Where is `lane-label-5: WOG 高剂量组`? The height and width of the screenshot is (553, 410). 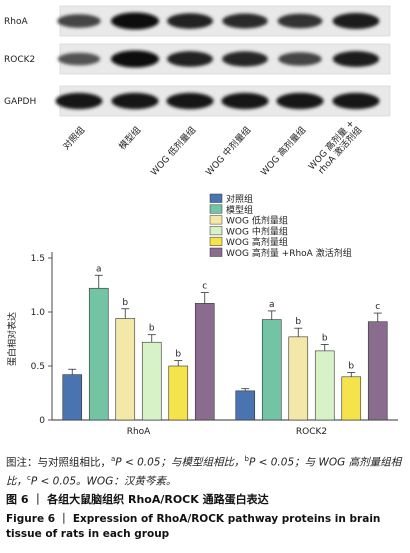 lane-label-5: WOG 高剂量组 is located at coordinates (283, 151).